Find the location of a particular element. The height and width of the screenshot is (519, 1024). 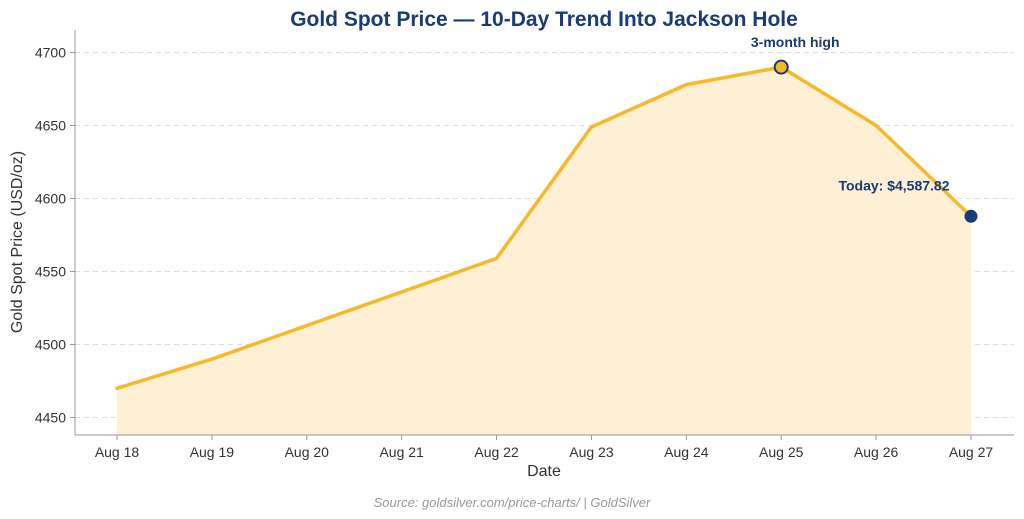

high-annotation: 3-month high is located at coordinates (795, 42).